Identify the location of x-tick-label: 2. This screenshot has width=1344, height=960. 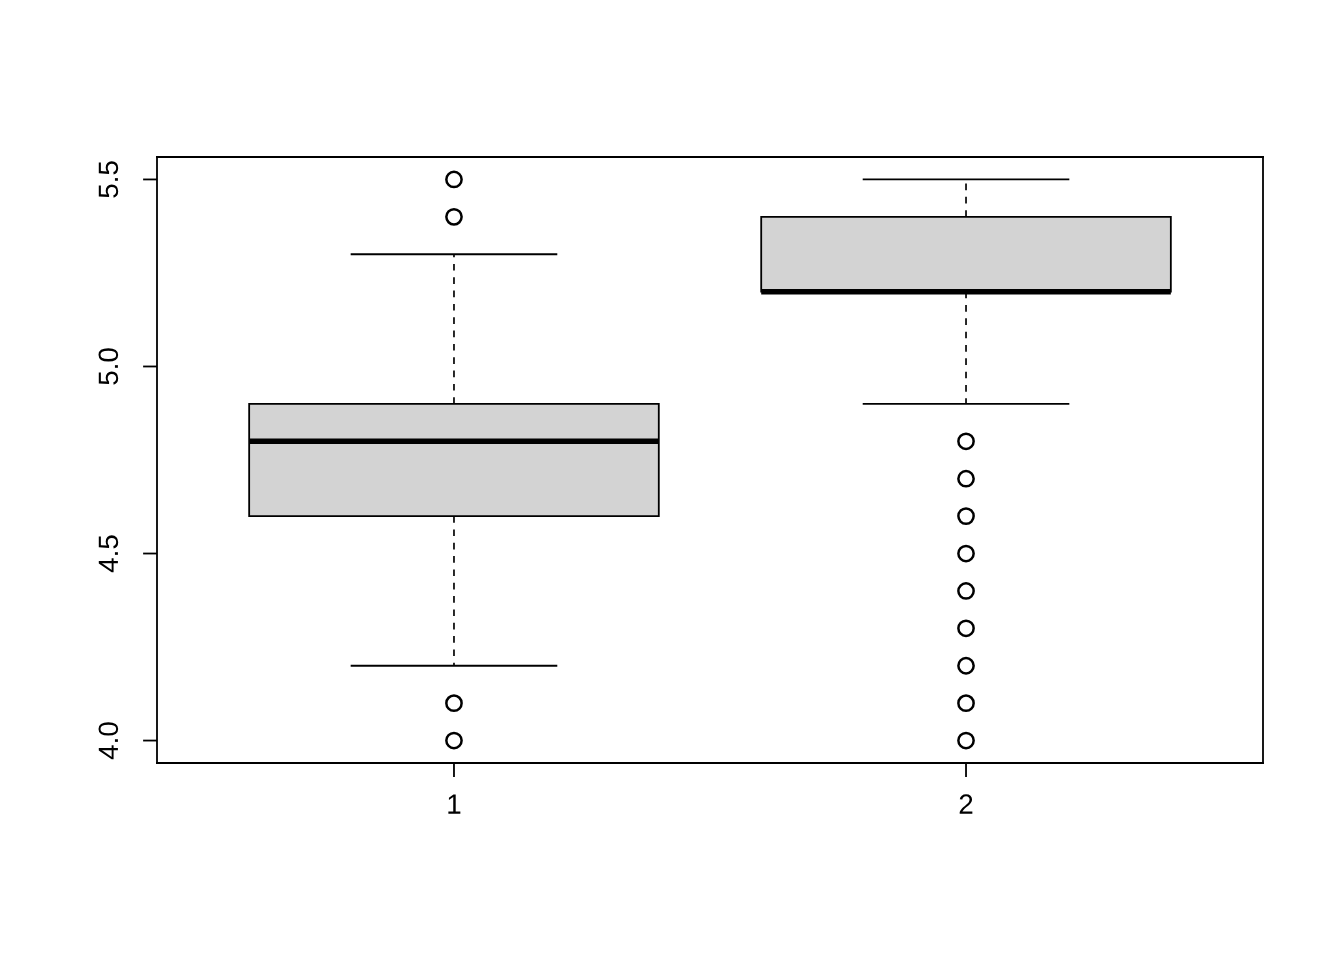
(966, 804).